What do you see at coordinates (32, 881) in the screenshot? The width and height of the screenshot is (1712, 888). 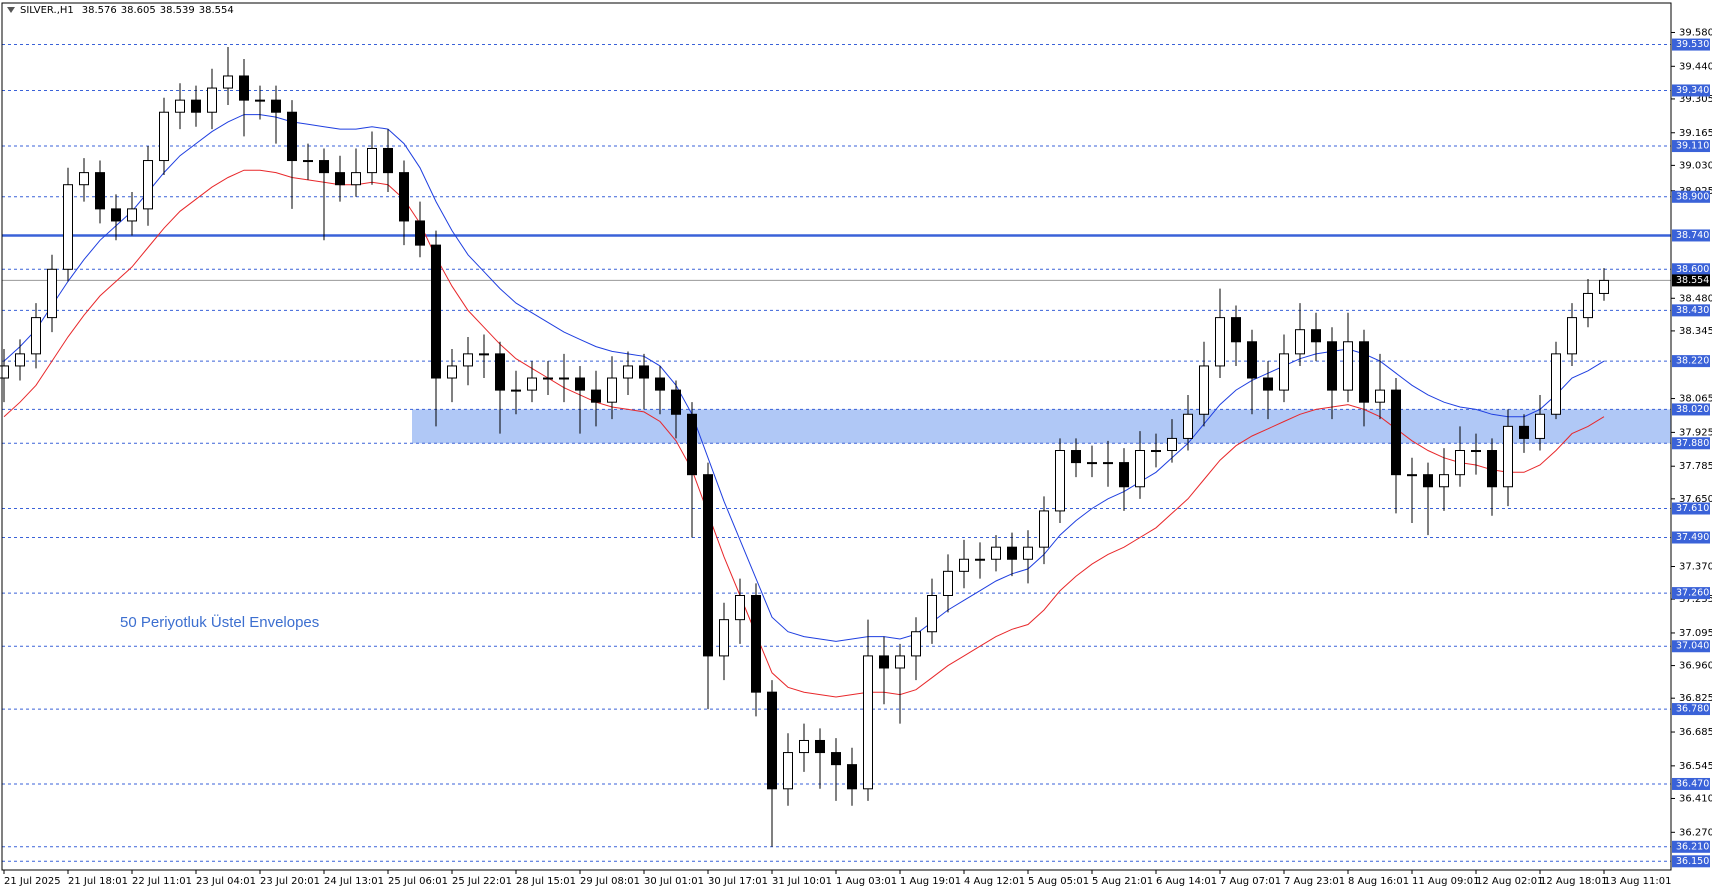 I see `x-tick-label: 21 Jul 2025` at bounding box center [32, 881].